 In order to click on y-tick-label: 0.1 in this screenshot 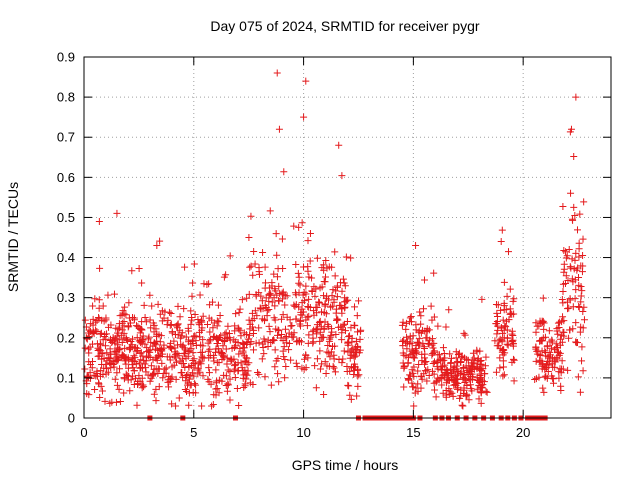, I will do `click(66, 377)`.